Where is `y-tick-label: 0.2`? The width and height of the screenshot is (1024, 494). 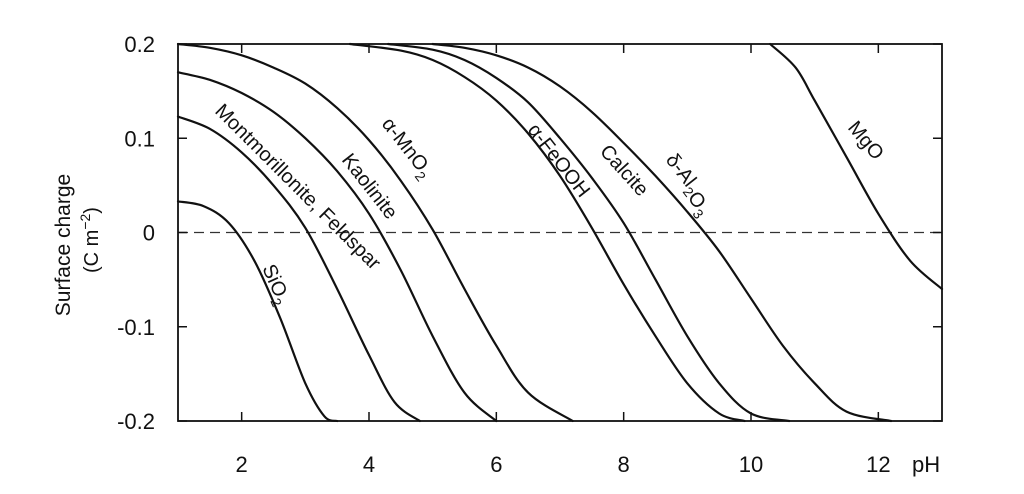 y-tick-label: 0.2 is located at coordinates (139, 44).